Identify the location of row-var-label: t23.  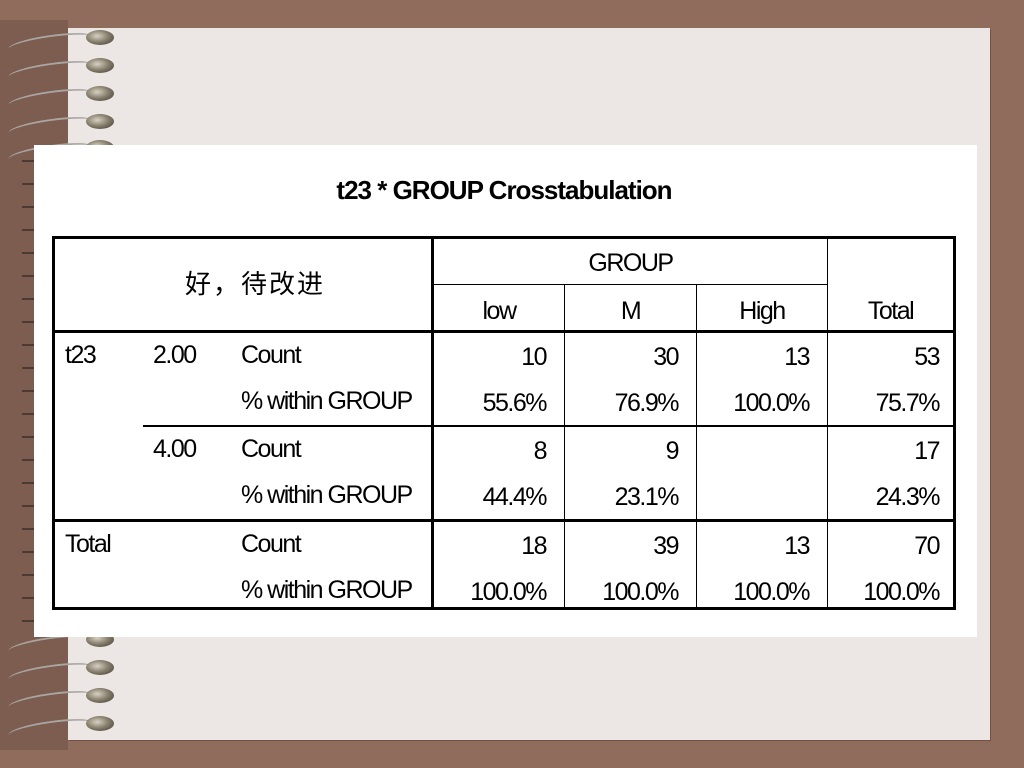
(81, 355).